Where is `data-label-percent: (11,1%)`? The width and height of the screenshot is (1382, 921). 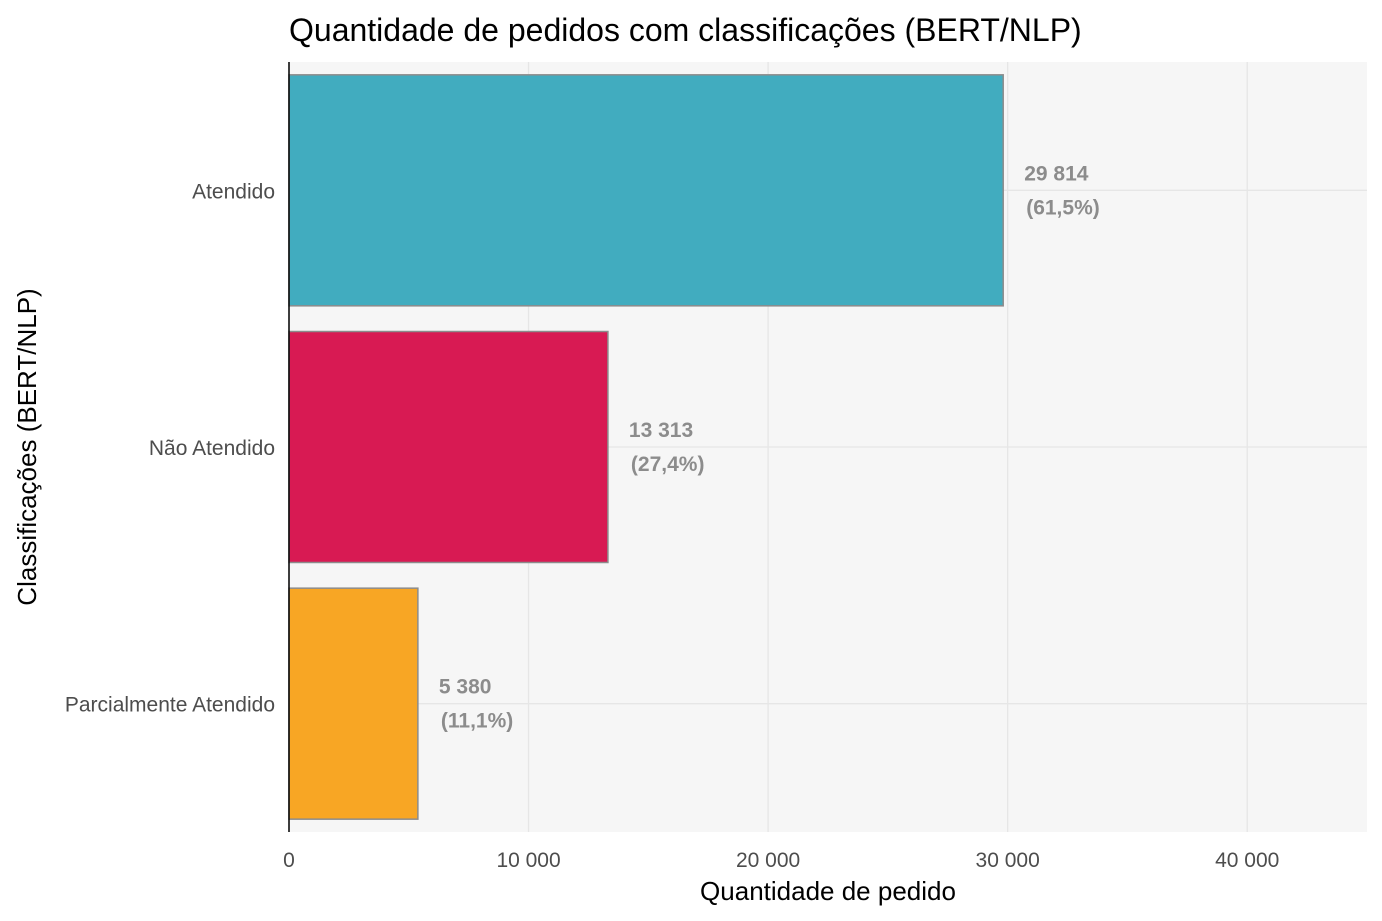
data-label-percent: (11,1%) is located at coordinates (477, 721).